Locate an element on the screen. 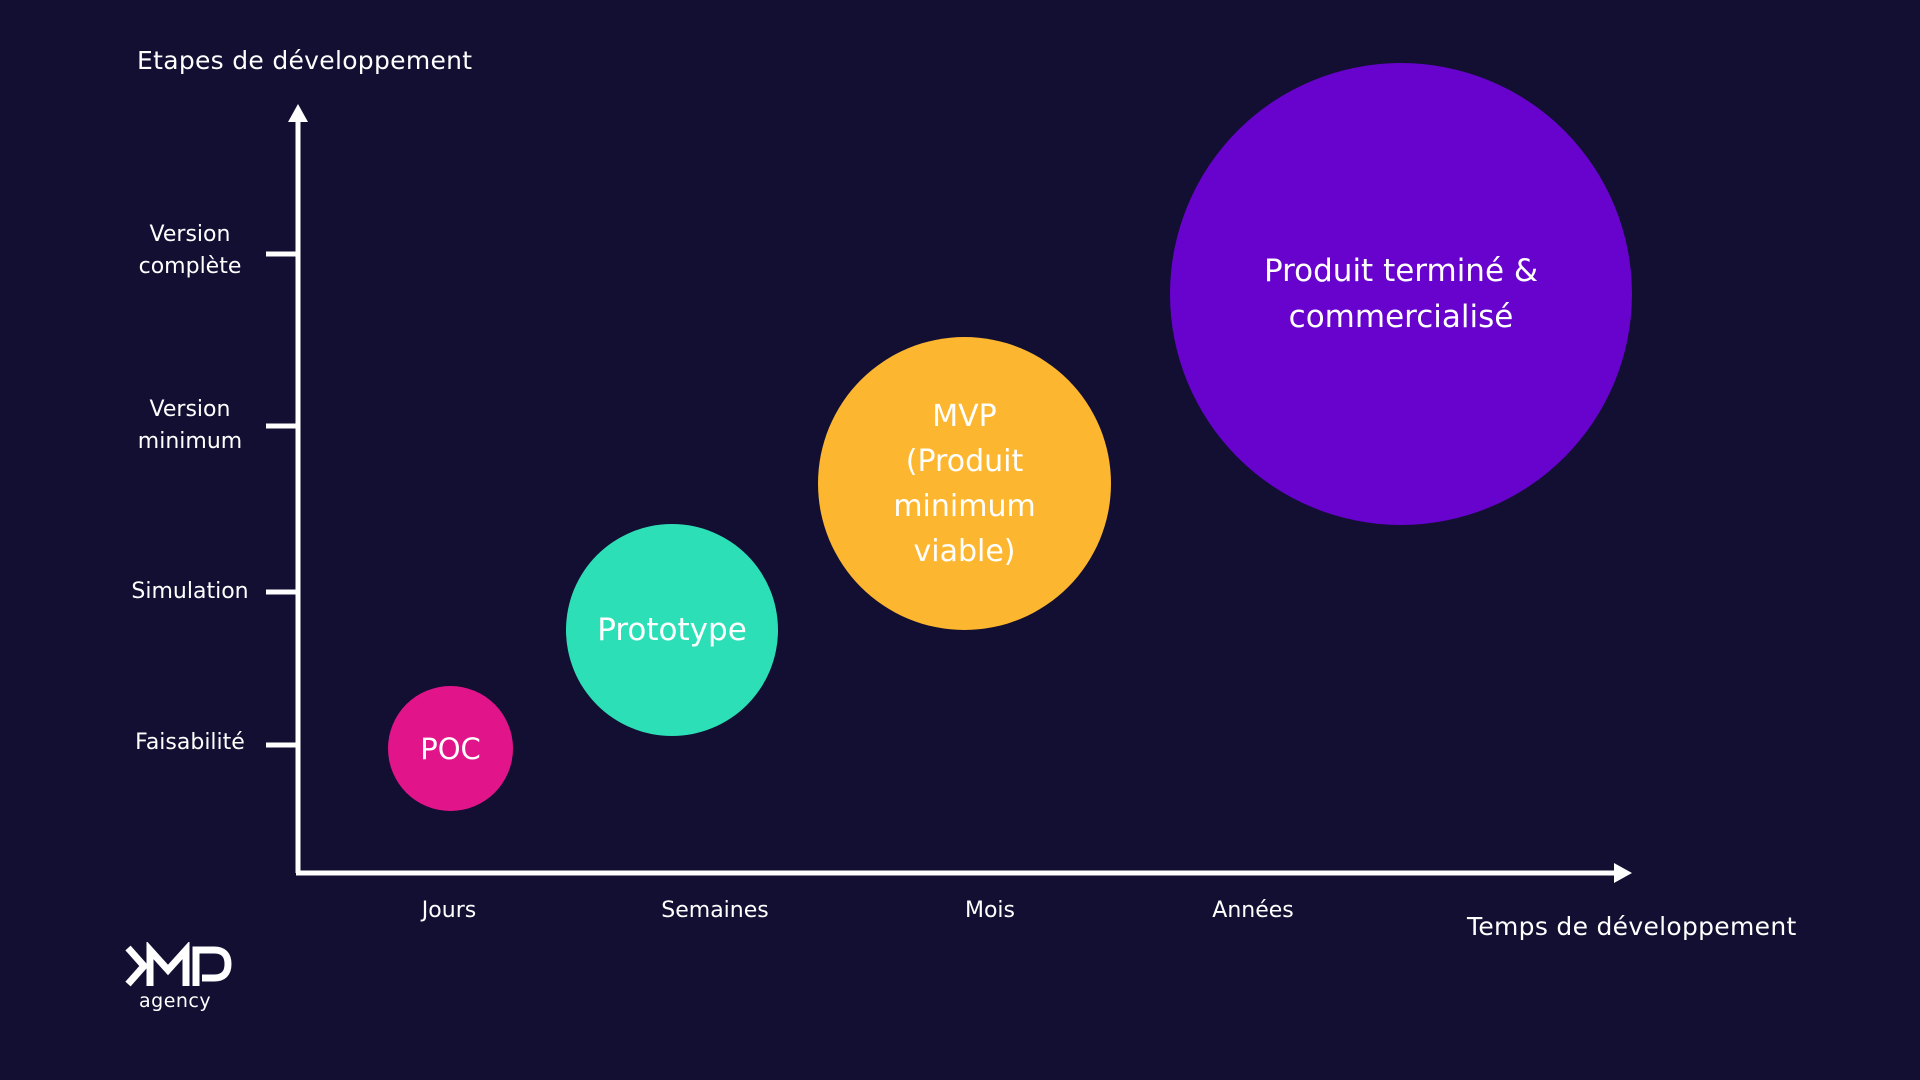  x-axis-title: Temps de développement is located at coordinates (1632, 926).